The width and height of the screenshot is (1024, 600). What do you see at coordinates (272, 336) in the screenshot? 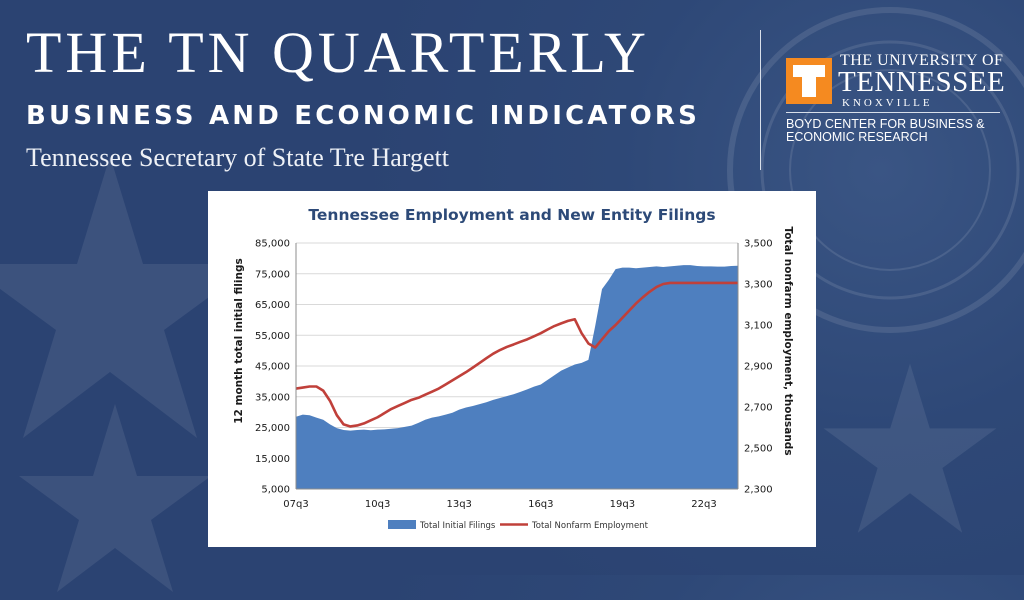
I see `left-axis-tick-label: 55,000` at bounding box center [272, 336].